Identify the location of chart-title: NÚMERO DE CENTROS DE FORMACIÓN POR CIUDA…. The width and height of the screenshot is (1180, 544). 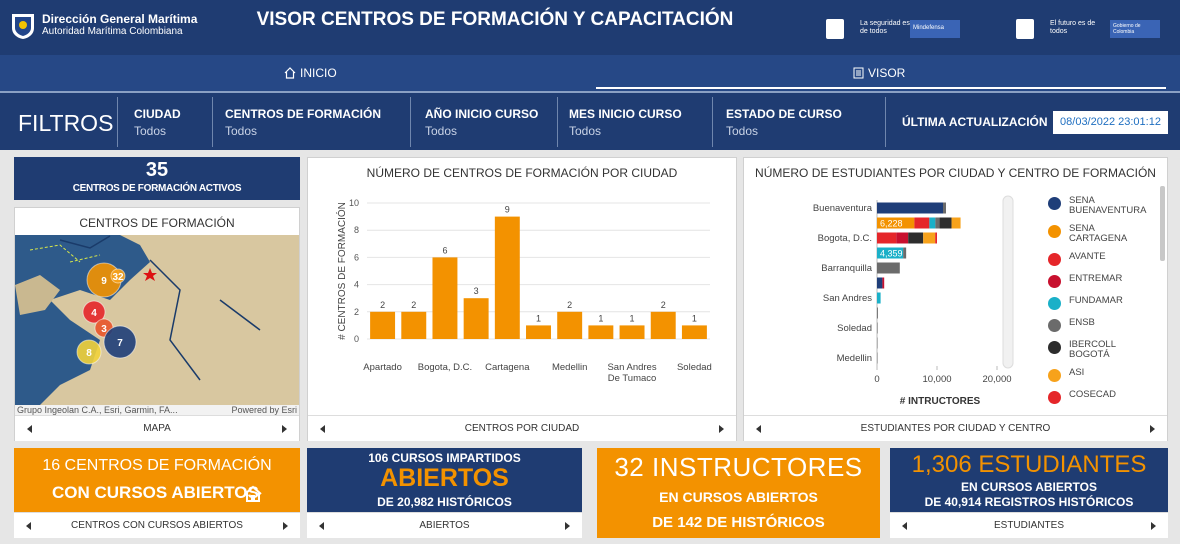
(522, 173).